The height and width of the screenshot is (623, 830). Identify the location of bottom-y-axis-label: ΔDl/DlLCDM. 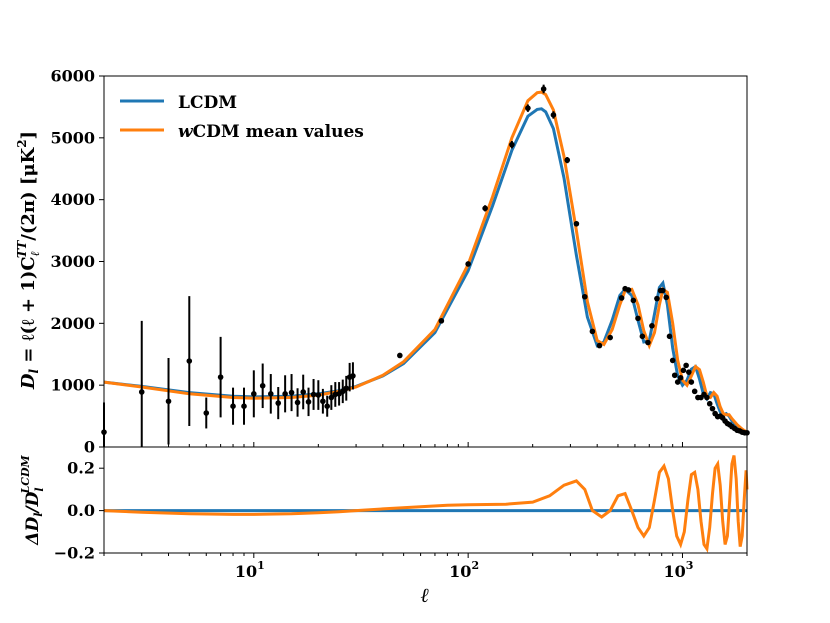
(32, 499).